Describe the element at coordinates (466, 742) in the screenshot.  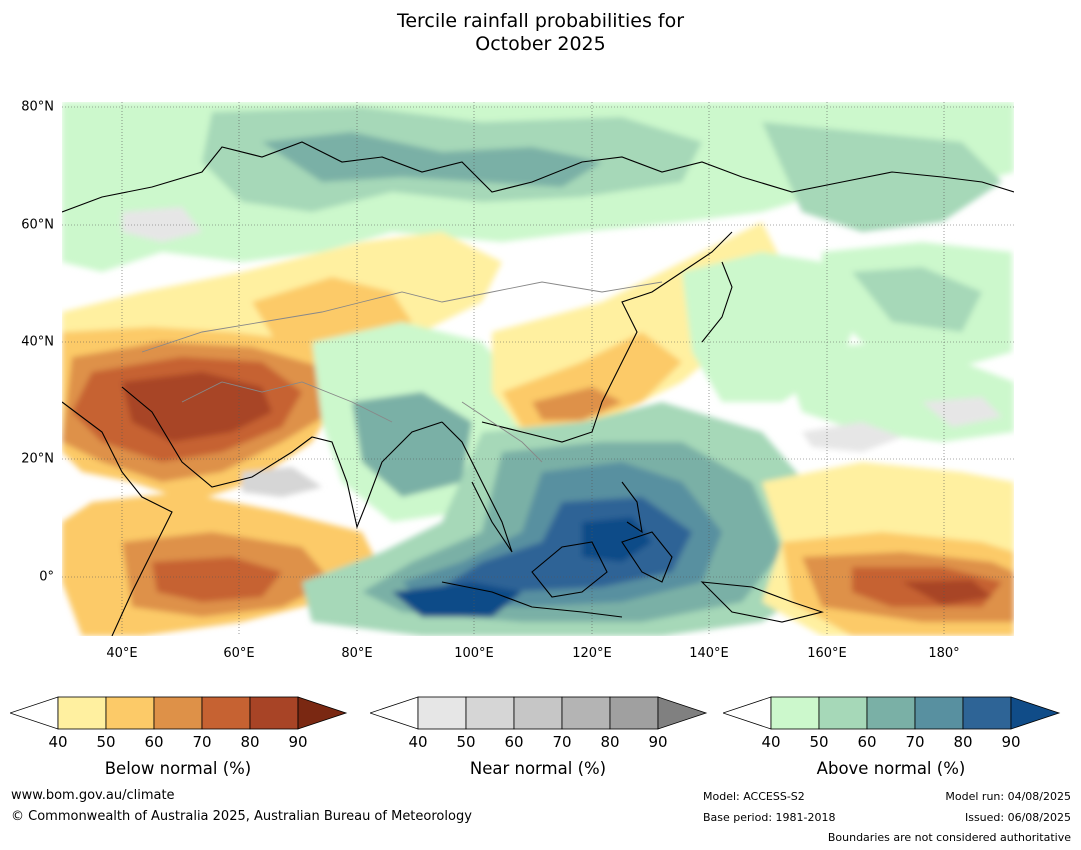
I see `near-tick: 50` at that location.